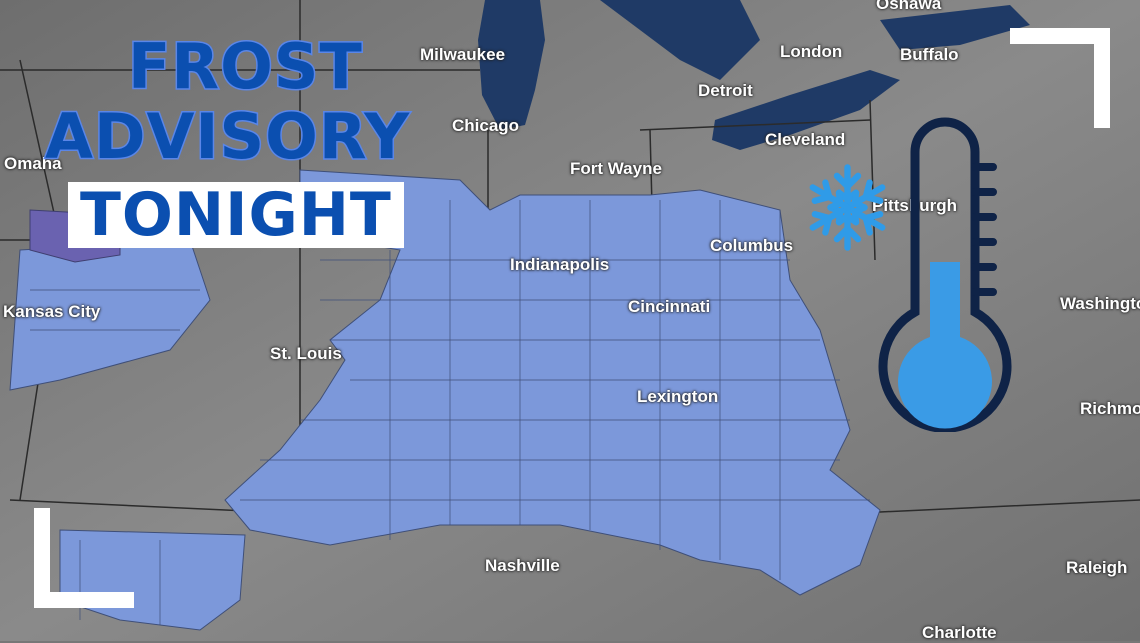 The image size is (1140, 643). What do you see at coordinates (680, 40) in the screenshot?
I see `lake-huron` at bounding box center [680, 40].